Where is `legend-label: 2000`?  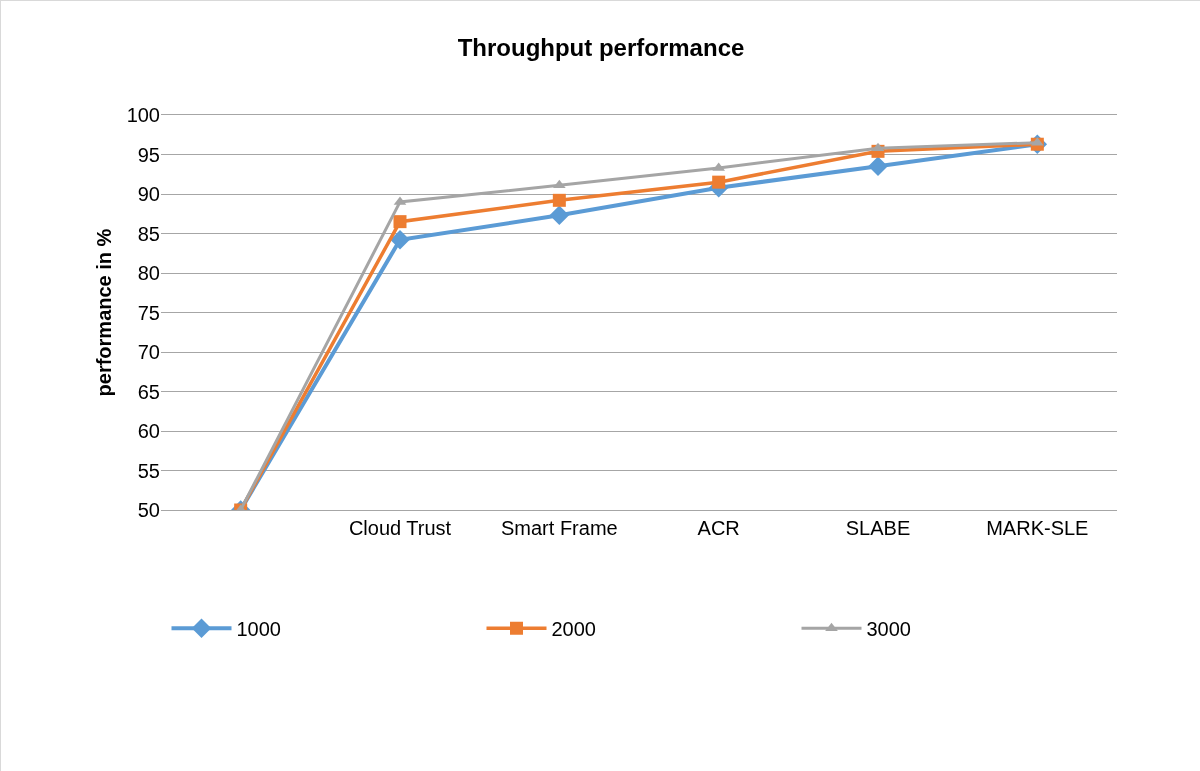
legend-label: 2000 is located at coordinates (573, 629).